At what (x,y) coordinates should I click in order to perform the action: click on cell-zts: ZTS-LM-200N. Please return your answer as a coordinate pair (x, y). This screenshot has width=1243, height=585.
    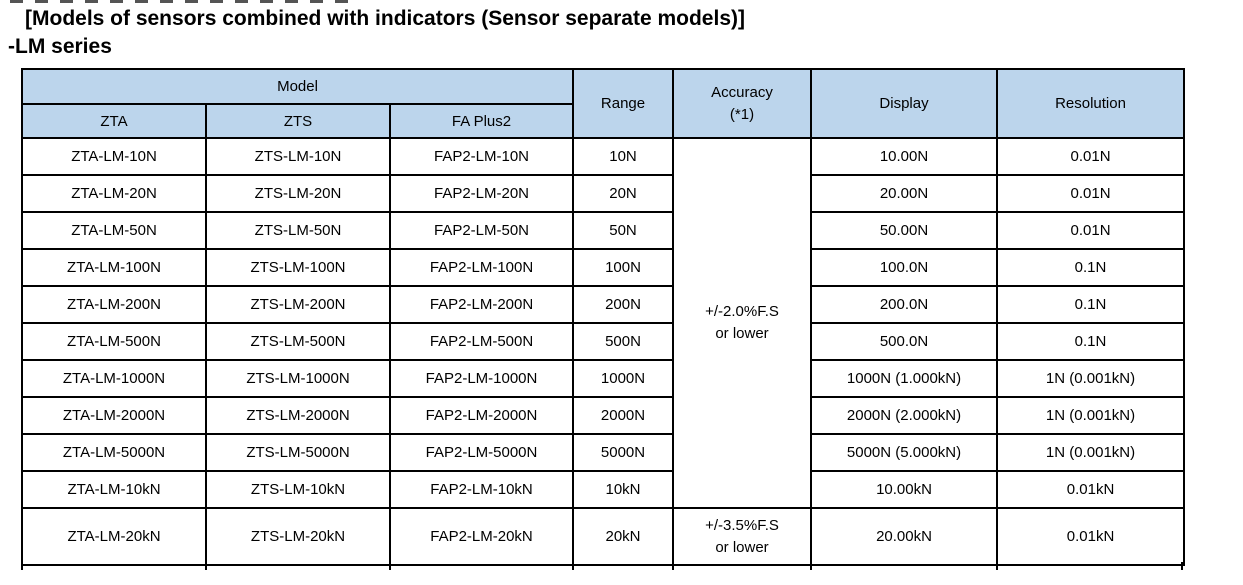
    Looking at the image, I should click on (298, 304).